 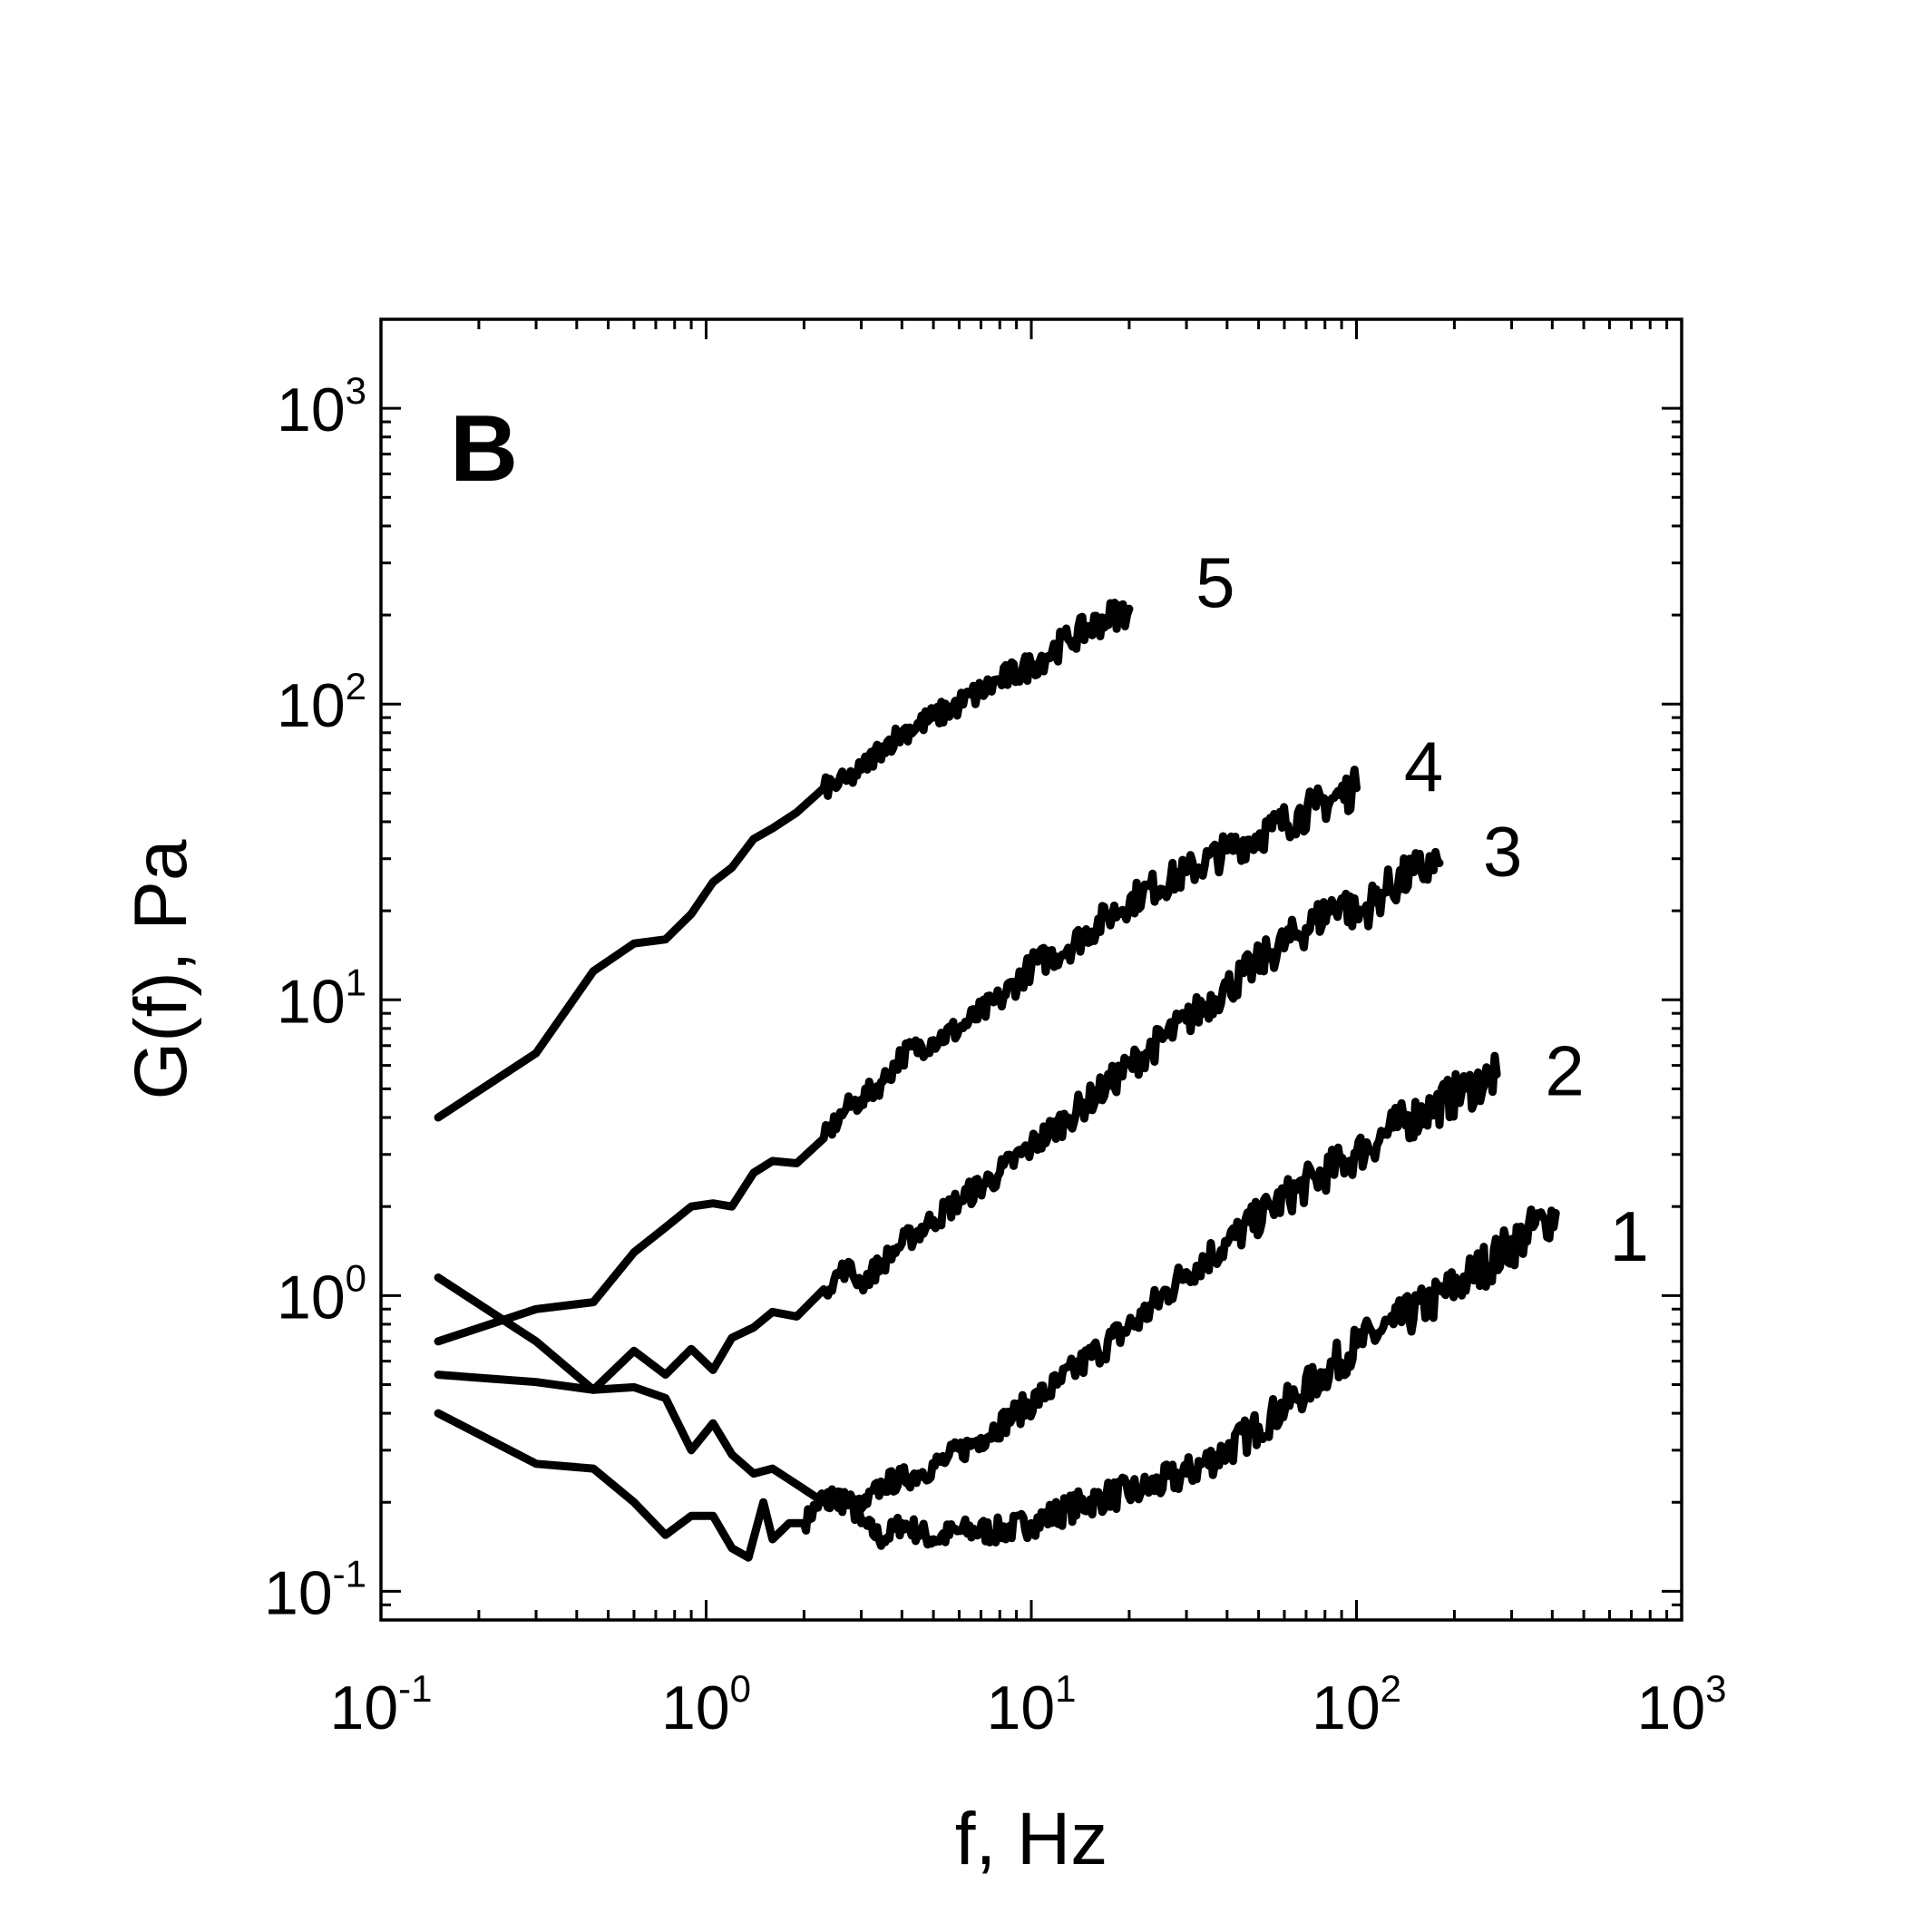 I want to click on series-labels: 1 2 34 5, so click(x=1422, y=909).